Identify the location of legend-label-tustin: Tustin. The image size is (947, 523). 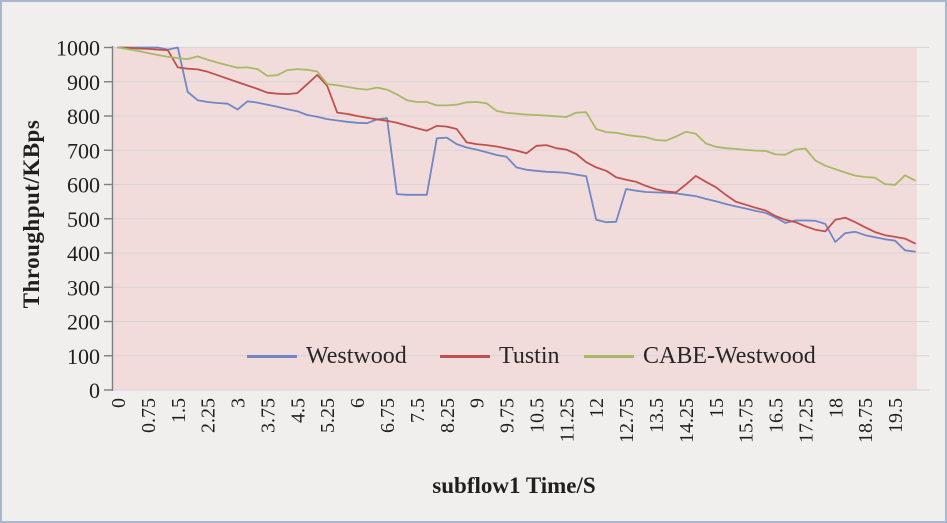
(529, 355).